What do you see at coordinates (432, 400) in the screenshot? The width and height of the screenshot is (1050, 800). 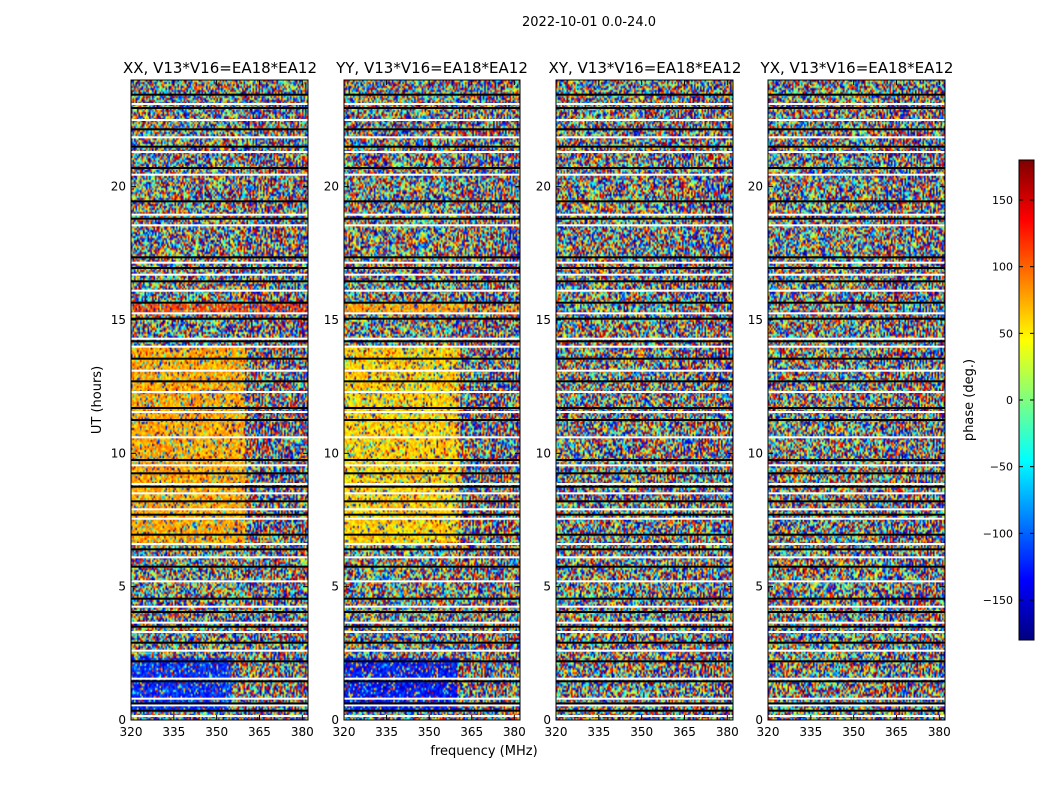 I see `heatmap-image` at bounding box center [432, 400].